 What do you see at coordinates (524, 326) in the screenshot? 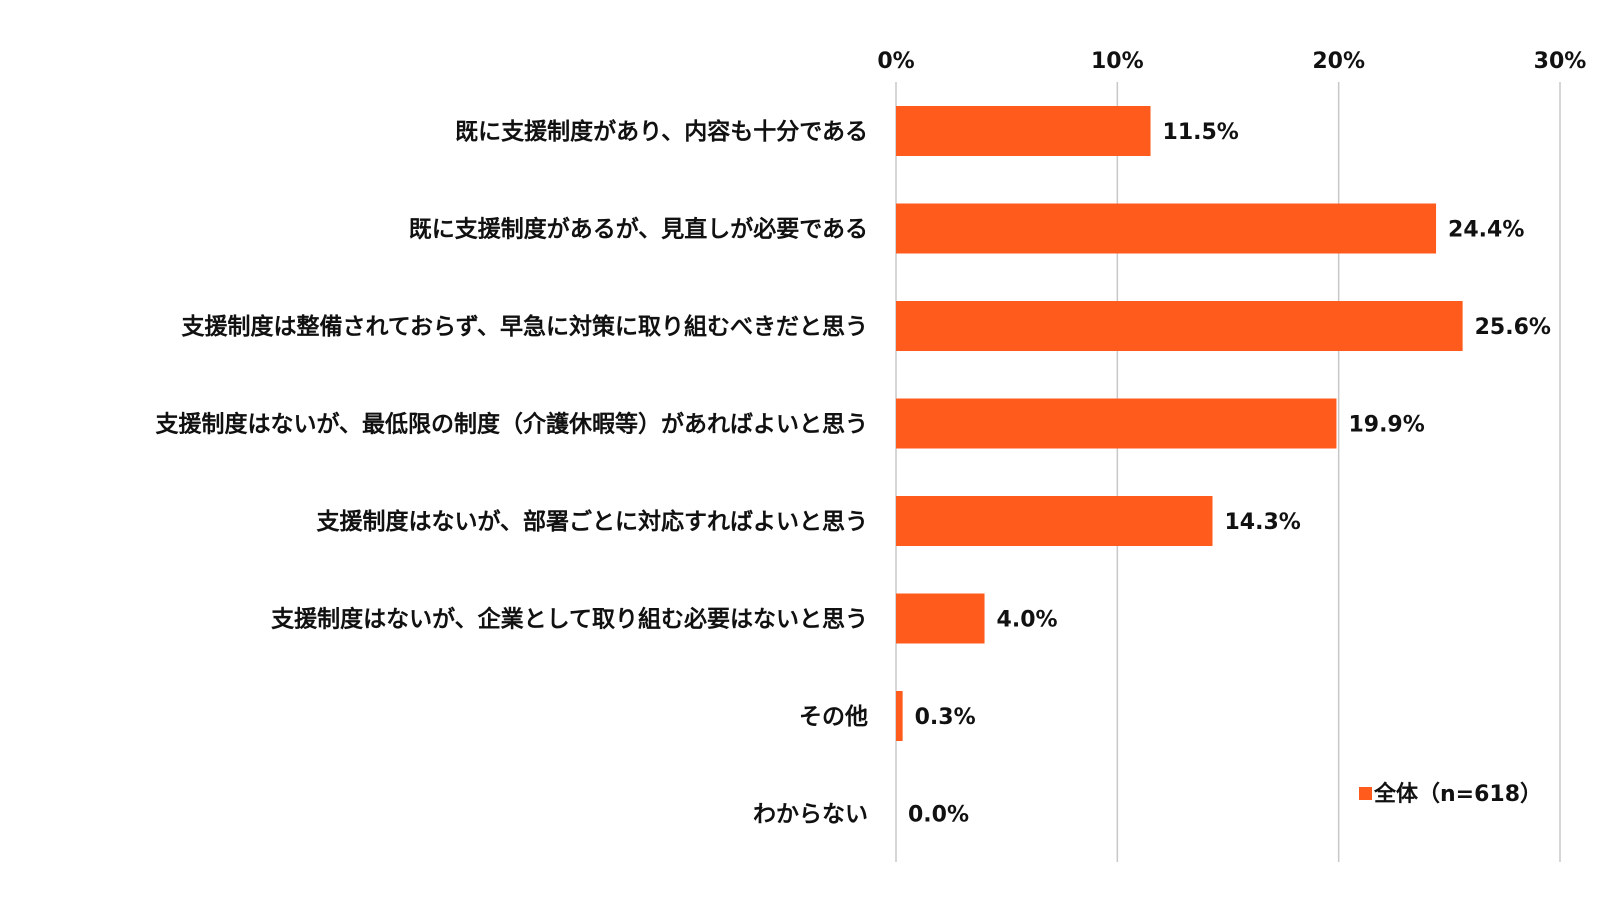
I see `category-label: 支援制度は整備されておらず、早急に対策に取り組むべきだと思う` at bounding box center [524, 326].